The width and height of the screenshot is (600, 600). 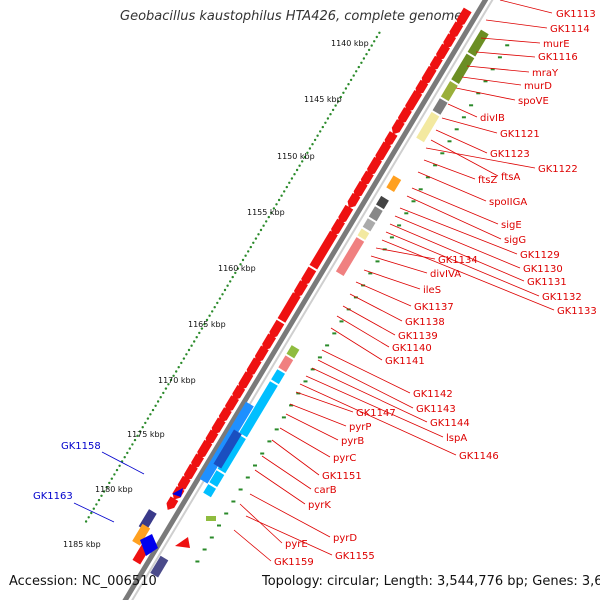 I want to click on kbp-label: 1180 kbp, so click(x=114, y=489).